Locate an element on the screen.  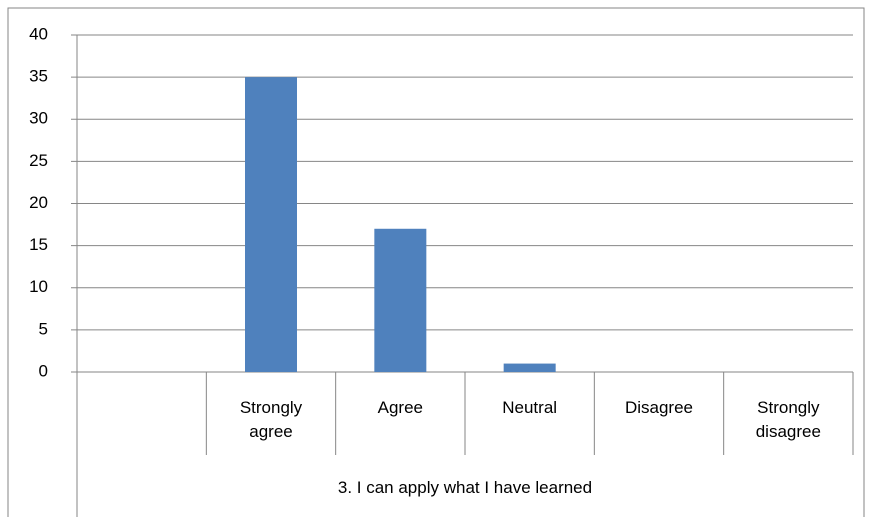
x-tick-label: Agree is located at coordinates (400, 407).